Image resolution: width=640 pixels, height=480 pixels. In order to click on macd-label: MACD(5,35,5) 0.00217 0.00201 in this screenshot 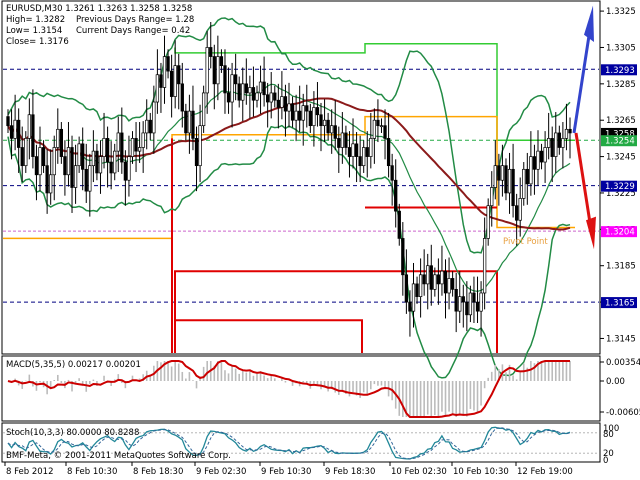, I will do `click(73, 365)`.